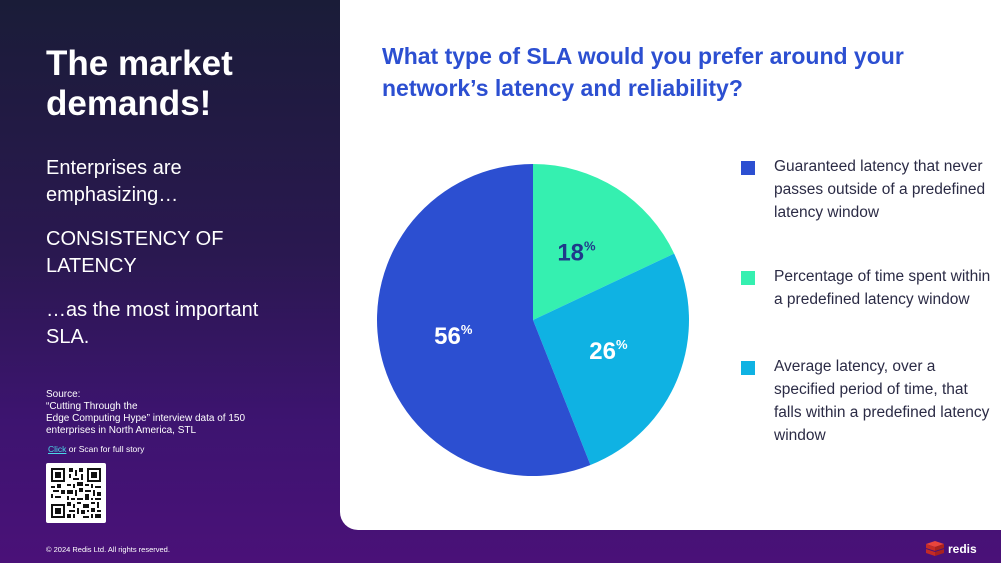 This screenshot has width=1001, height=563. I want to click on scan-hint: or Scan for full story, so click(105, 449).